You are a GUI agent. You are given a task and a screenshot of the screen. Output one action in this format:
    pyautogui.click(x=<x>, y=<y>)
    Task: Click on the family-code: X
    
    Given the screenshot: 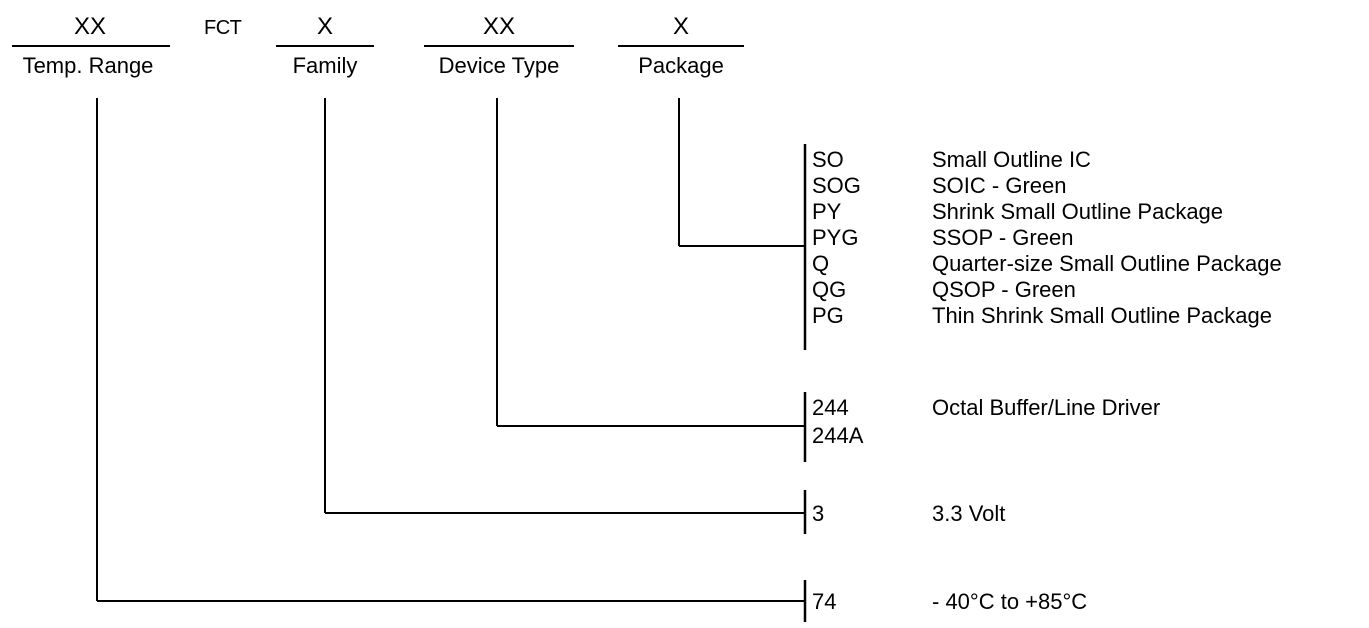 What is the action you would take?
    pyautogui.click(x=324, y=26)
    